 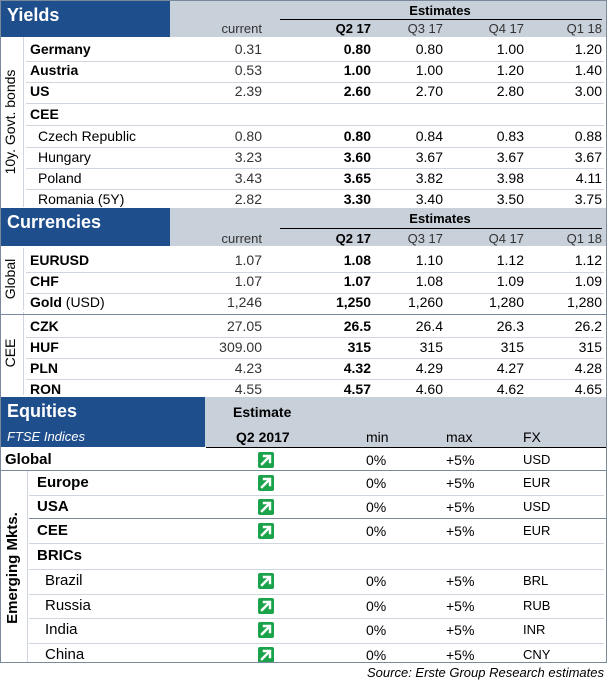 What do you see at coordinates (12, 122) in the screenshot?
I see `yields-side-strip` at bounding box center [12, 122].